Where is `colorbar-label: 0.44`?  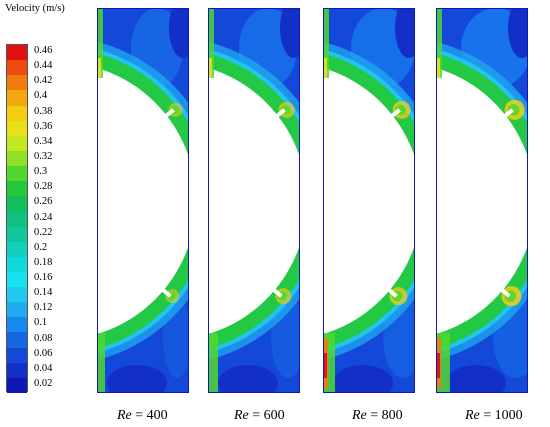 colorbar-label: 0.44 is located at coordinates (43, 66).